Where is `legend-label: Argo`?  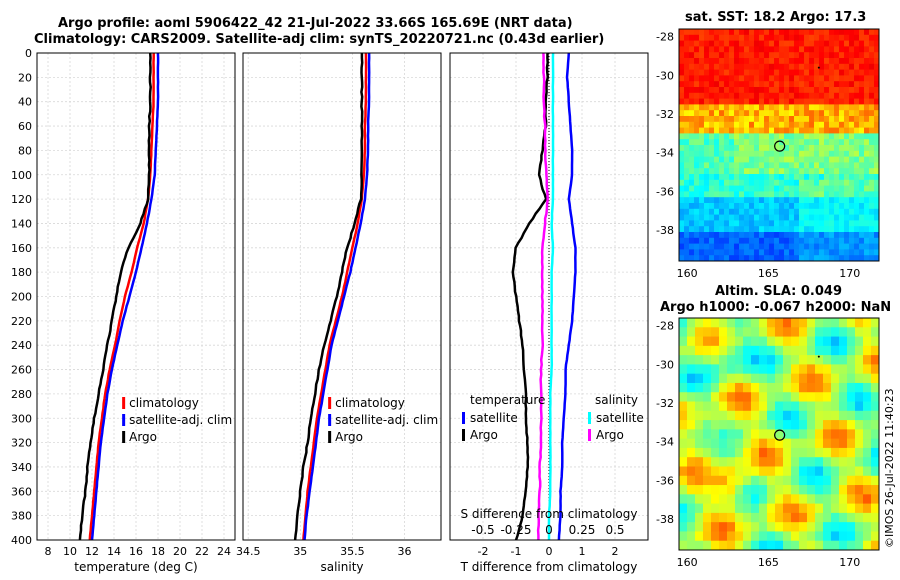
legend-label: Argo is located at coordinates (610, 435).